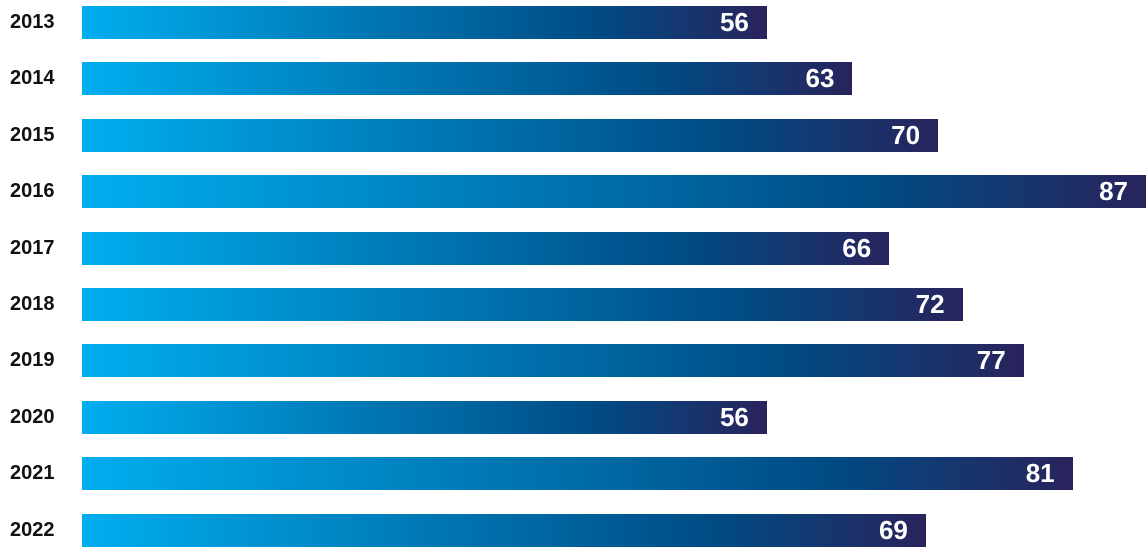  I want to click on category-label: 2022, so click(32, 529).